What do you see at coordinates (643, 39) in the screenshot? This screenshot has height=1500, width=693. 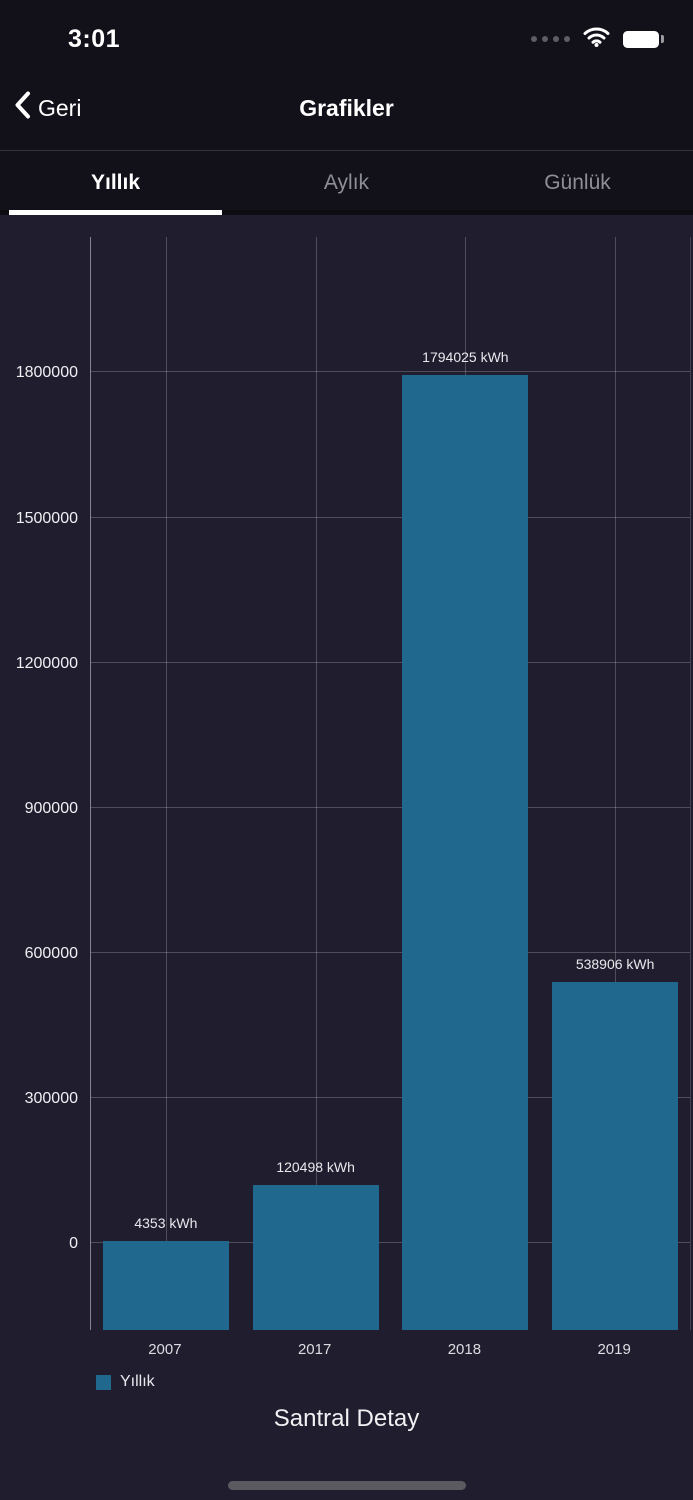 I see `battery-icon` at bounding box center [643, 39].